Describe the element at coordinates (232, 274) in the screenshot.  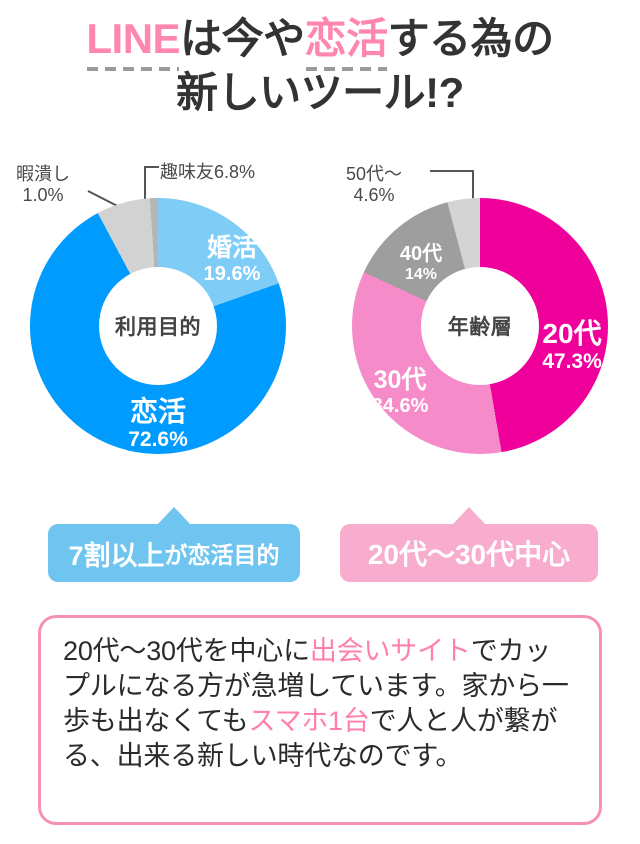
I see `slice-pct-konkatsu: 19.6%` at that location.